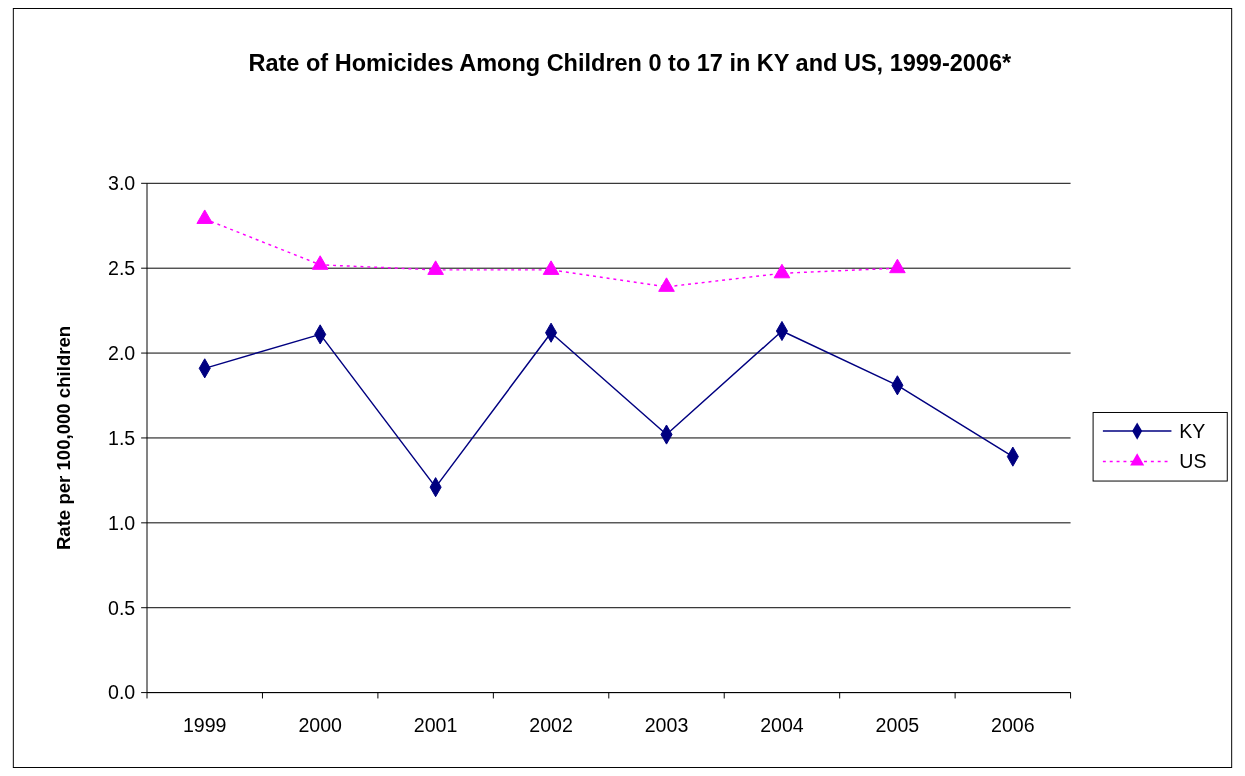  Describe the element at coordinates (1192, 430) in the screenshot. I see `legend-label: KY` at that location.